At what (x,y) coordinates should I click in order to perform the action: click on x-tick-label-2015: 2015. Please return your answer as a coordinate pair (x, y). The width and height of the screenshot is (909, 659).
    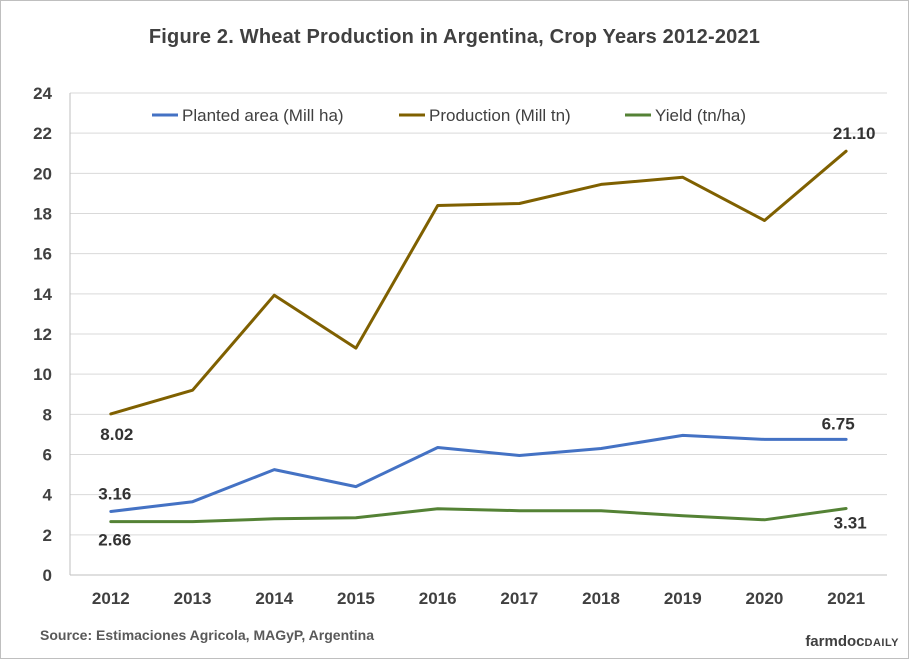
    Looking at the image, I should click on (356, 598).